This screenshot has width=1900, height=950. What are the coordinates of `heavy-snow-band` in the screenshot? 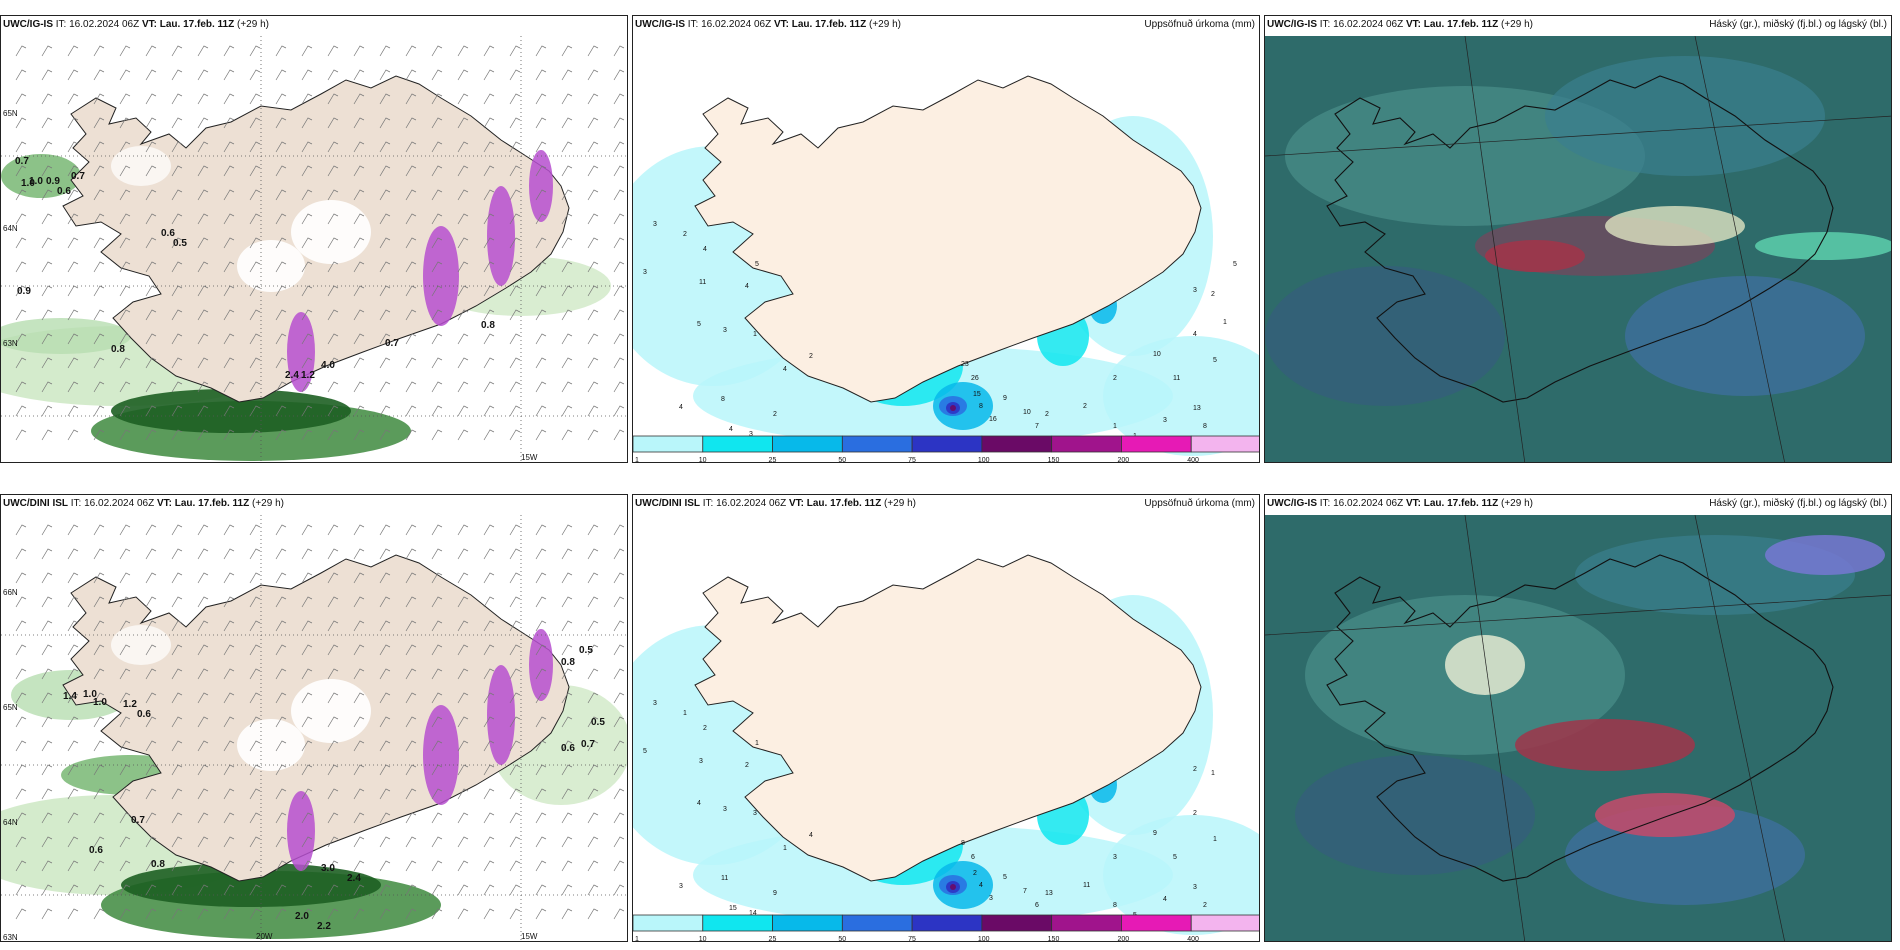 It's located at (301, 352).